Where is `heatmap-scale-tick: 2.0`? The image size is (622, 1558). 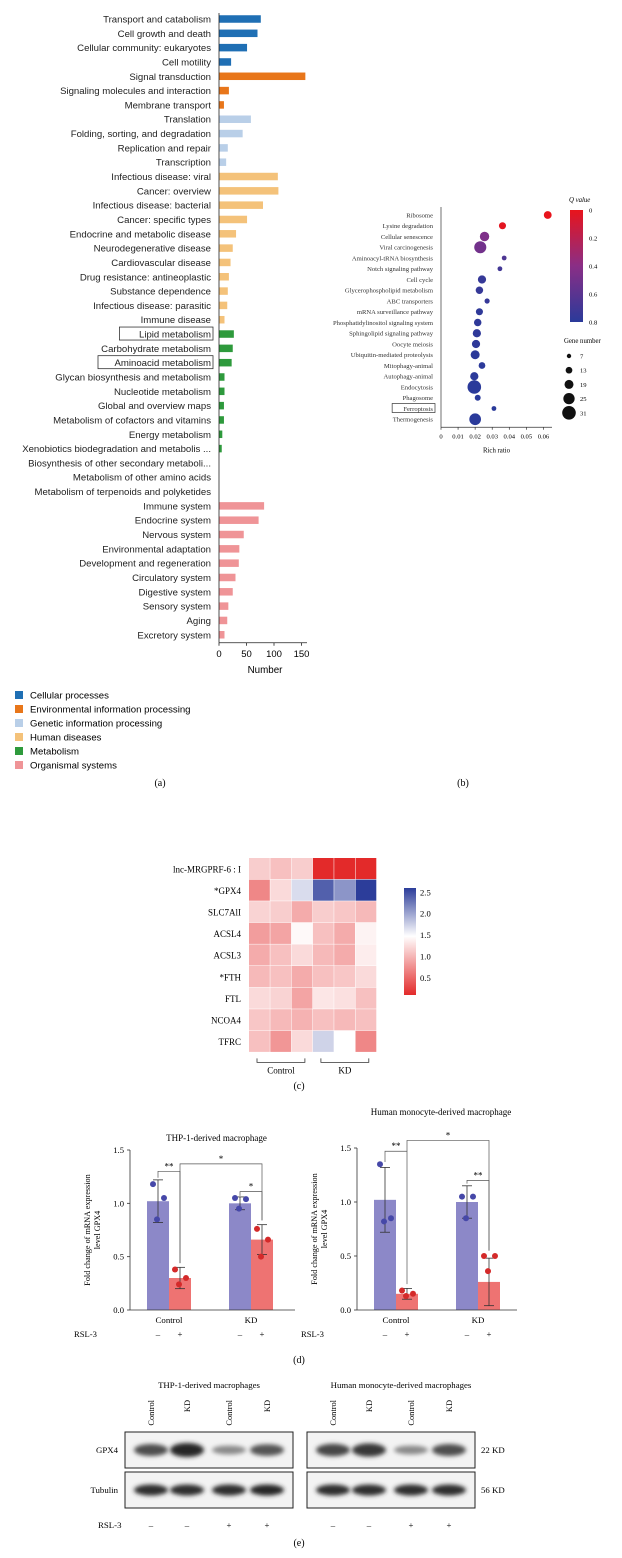
heatmap-scale-tick: 2.0 is located at coordinates (425, 914).